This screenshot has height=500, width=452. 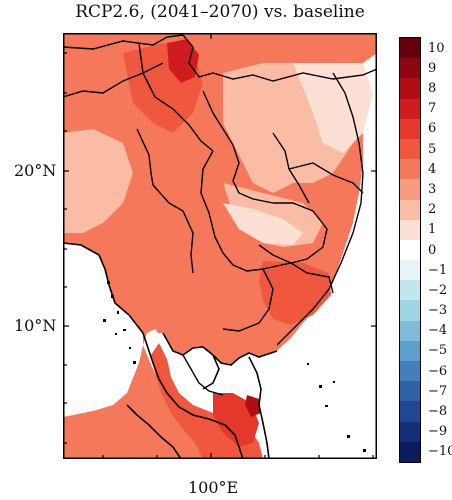 I want to click on colorbar-tick-label: −3, so click(x=438, y=311).